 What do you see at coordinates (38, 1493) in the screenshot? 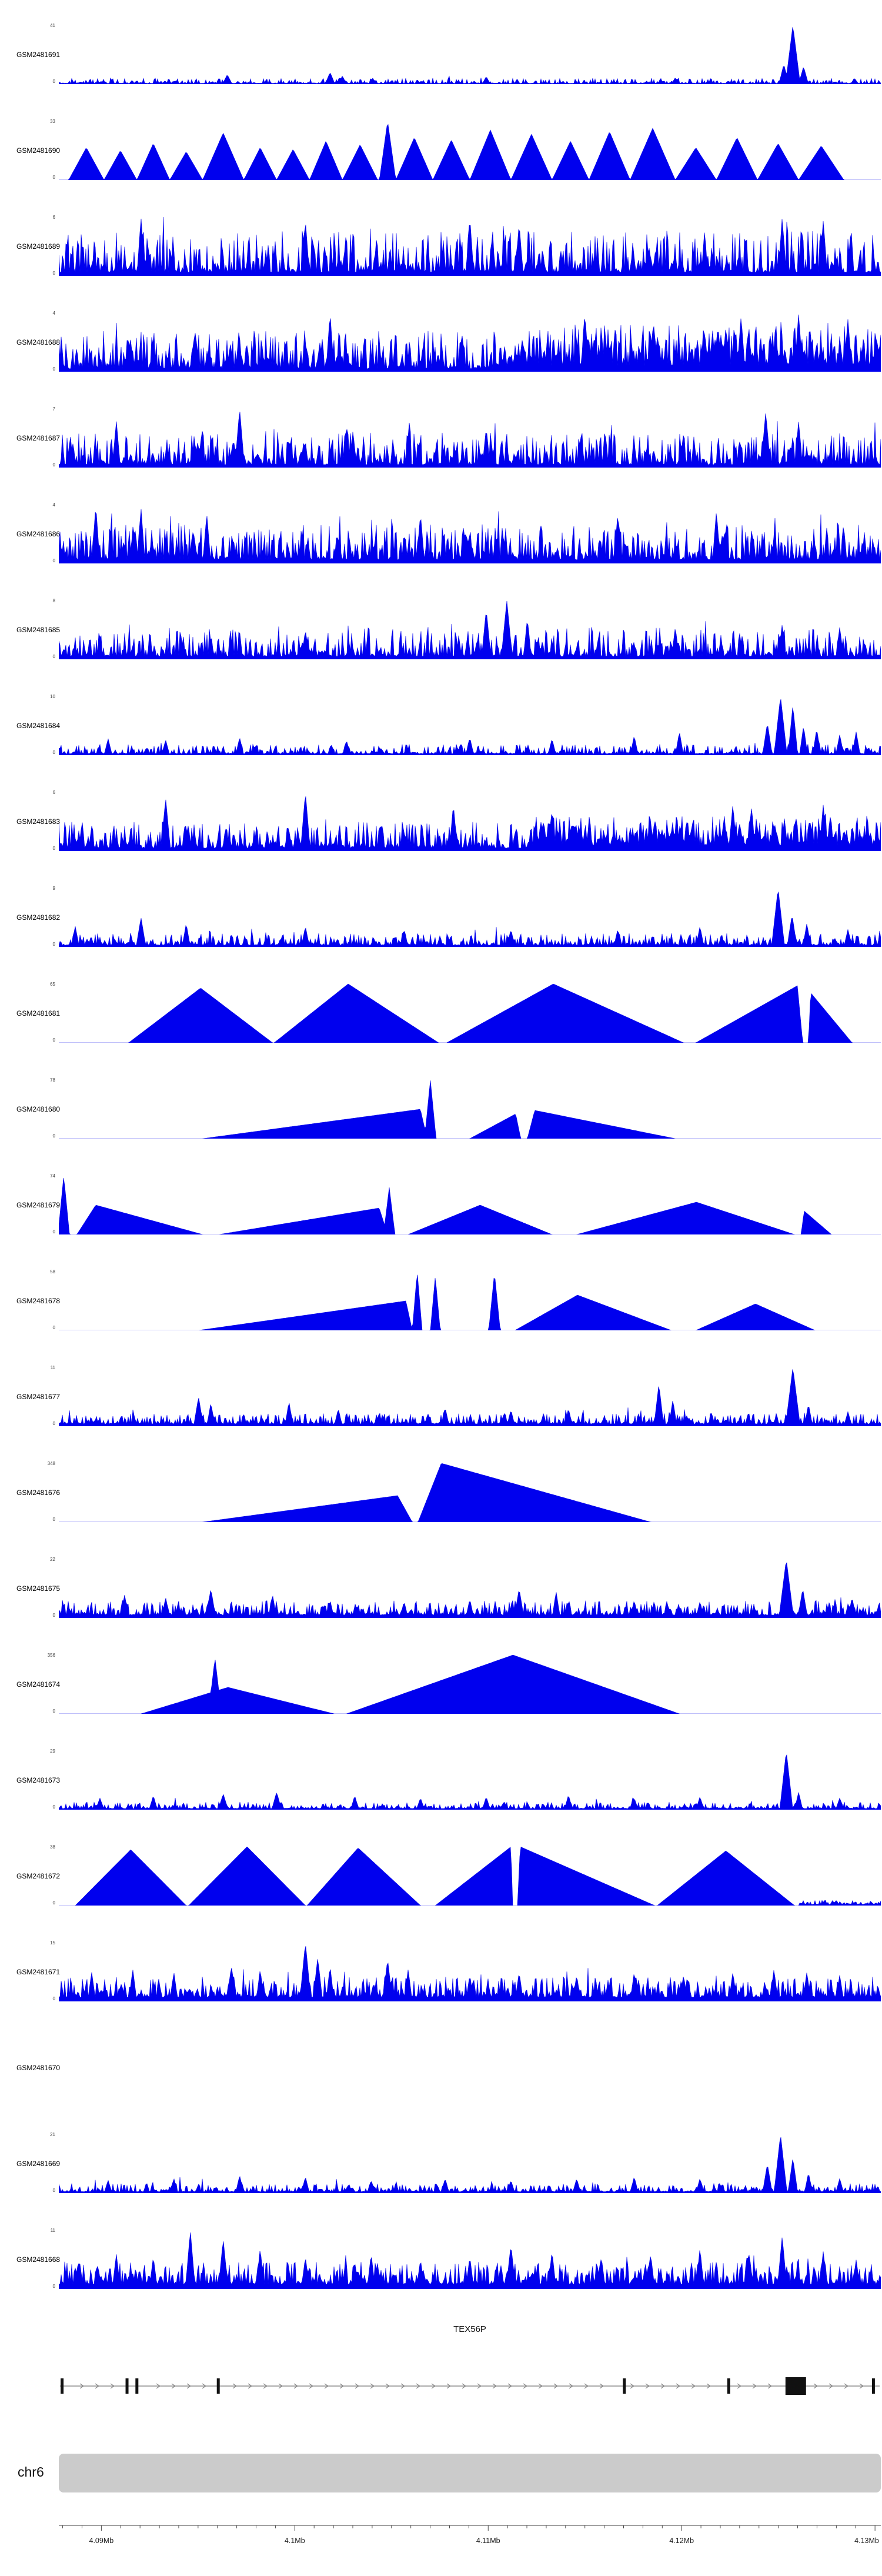
I see `track-label: GSM2481676` at bounding box center [38, 1493].